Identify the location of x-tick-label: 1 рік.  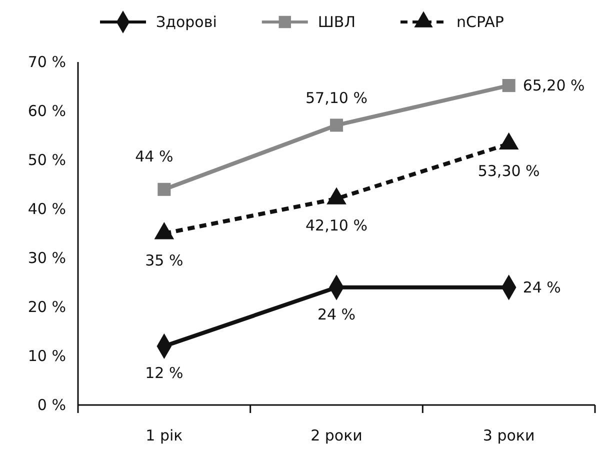
(164, 435).